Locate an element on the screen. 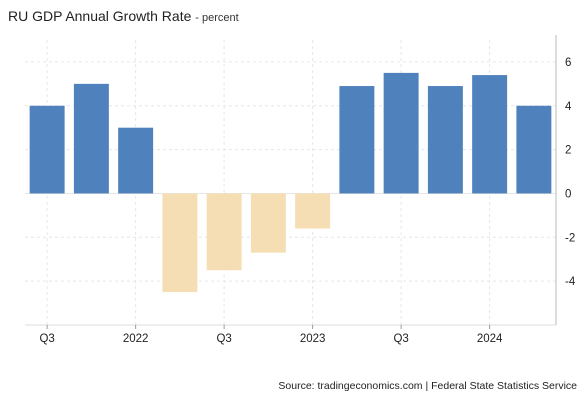  x-tick-label: 2023 is located at coordinates (313, 339).